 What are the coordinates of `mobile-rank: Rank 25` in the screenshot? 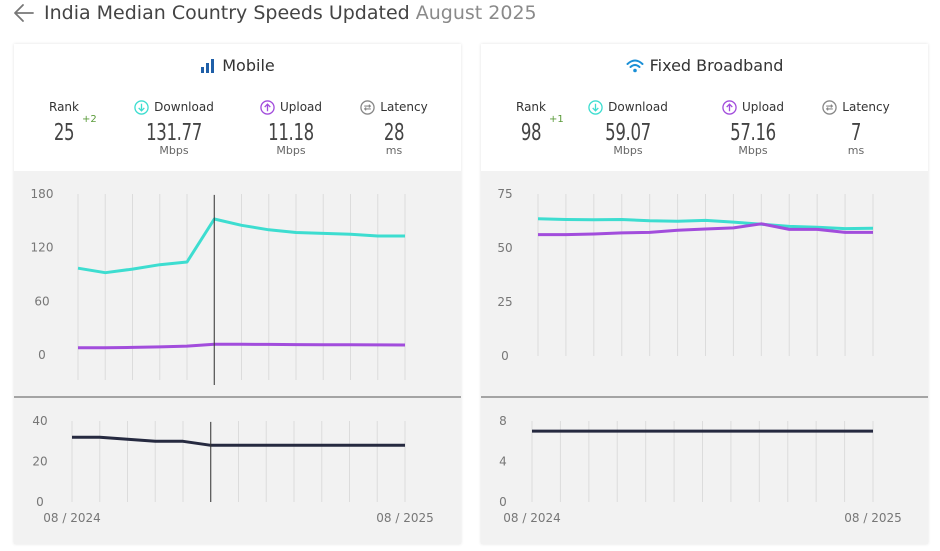 It's located at (64, 122).